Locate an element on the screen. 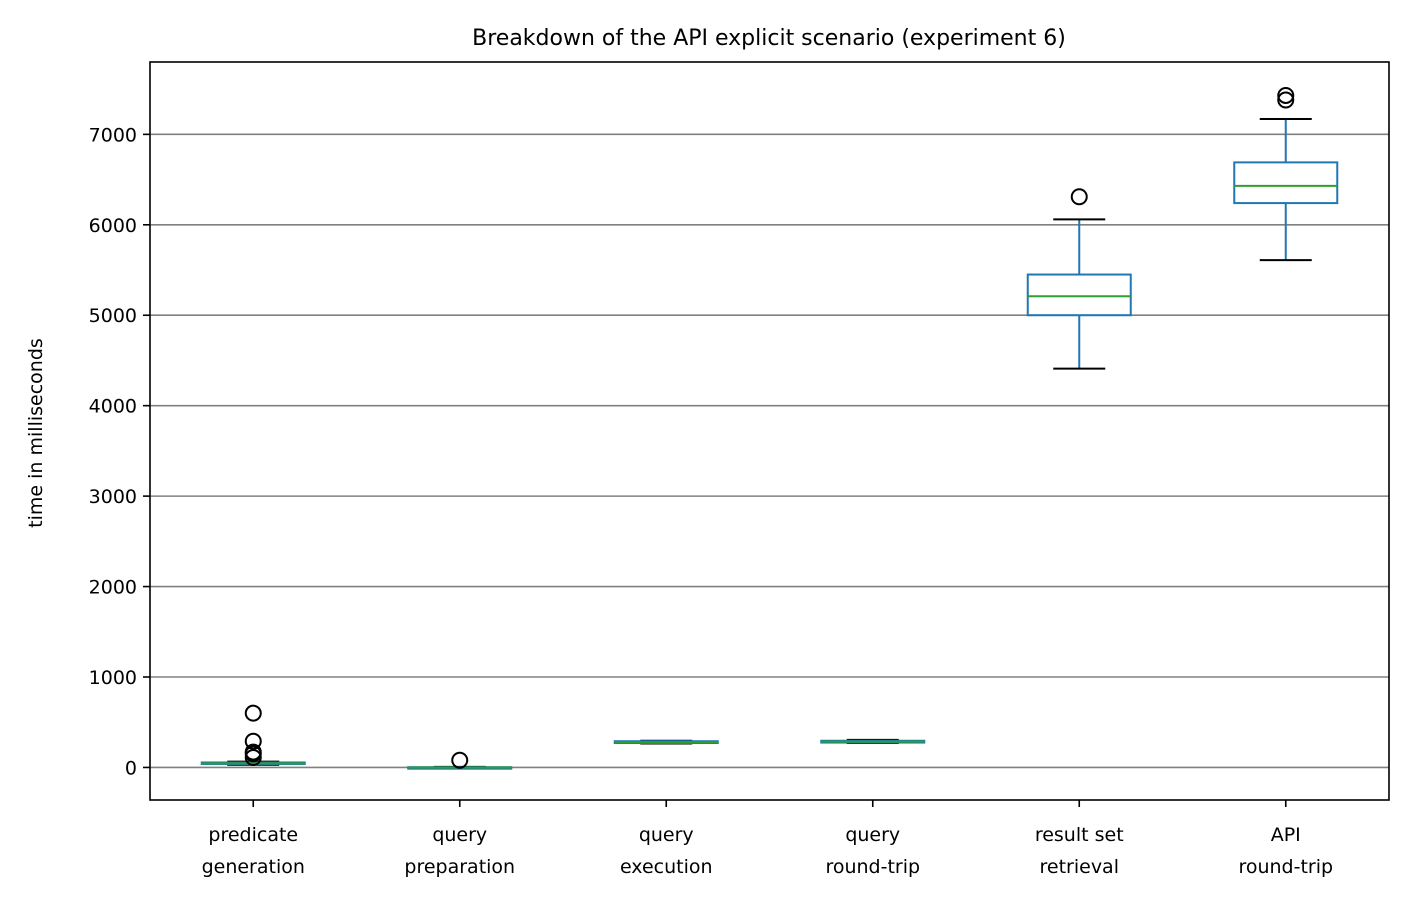 This screenshot has height=901, width=1413. y-tick-label: 2000 is located at coordinates (113, 588).